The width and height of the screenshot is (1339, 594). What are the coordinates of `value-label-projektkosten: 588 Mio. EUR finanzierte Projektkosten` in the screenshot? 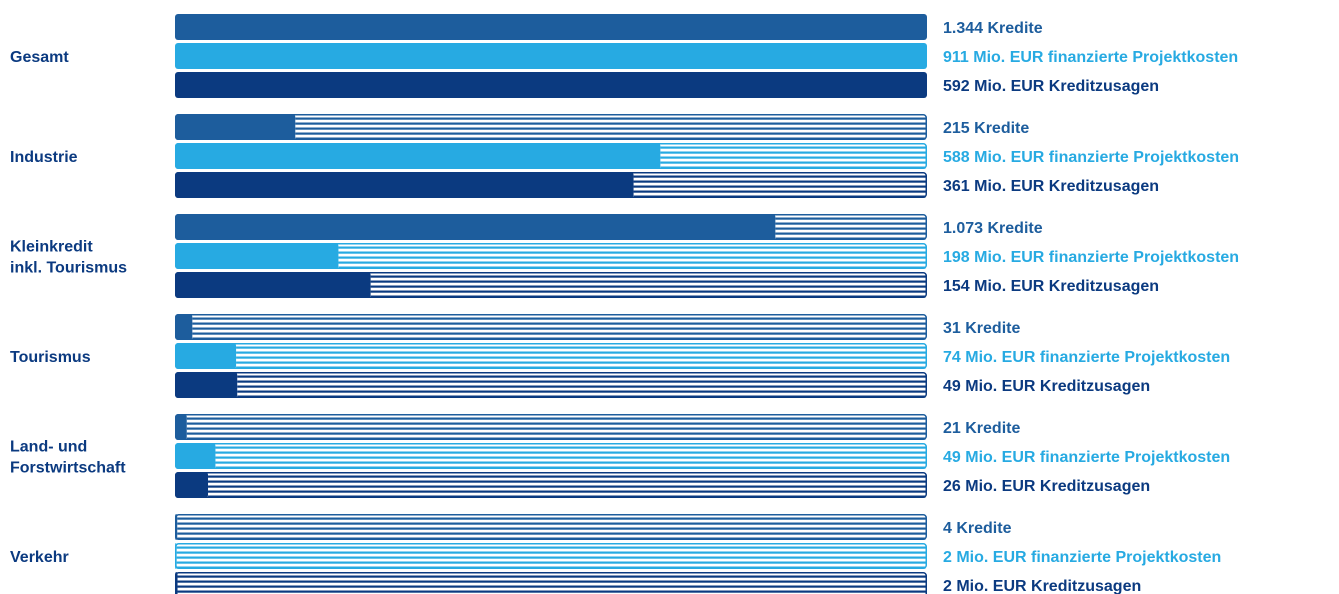 It's located at (1091, 157).